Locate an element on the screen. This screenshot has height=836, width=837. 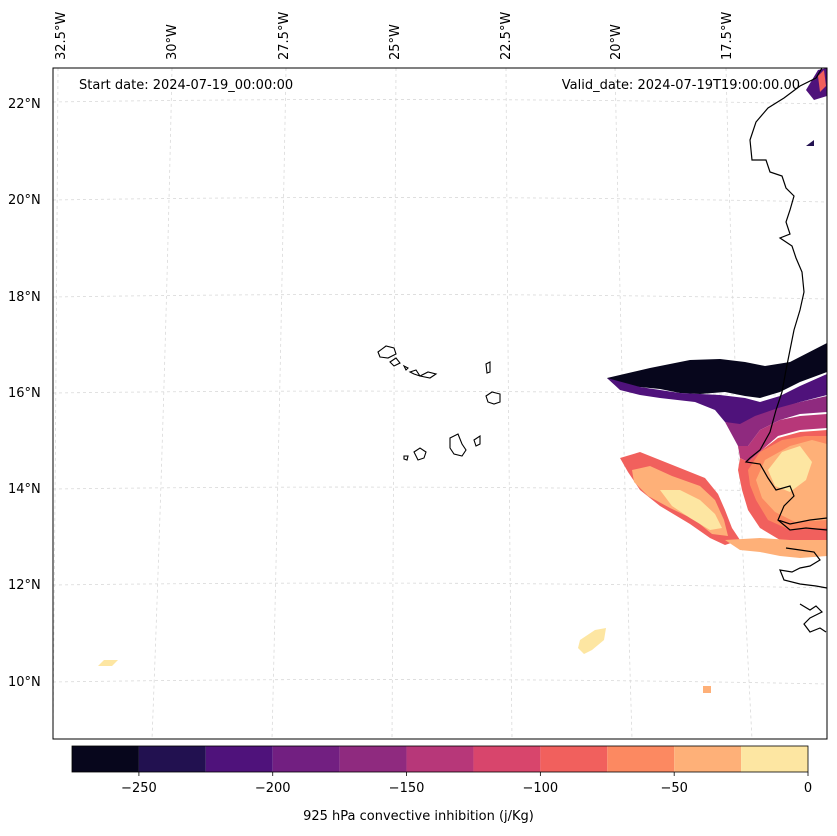
valid-date-label: Valid_date: 2024-07-19T19:00:00.00 is located at coordinates (680, 85).